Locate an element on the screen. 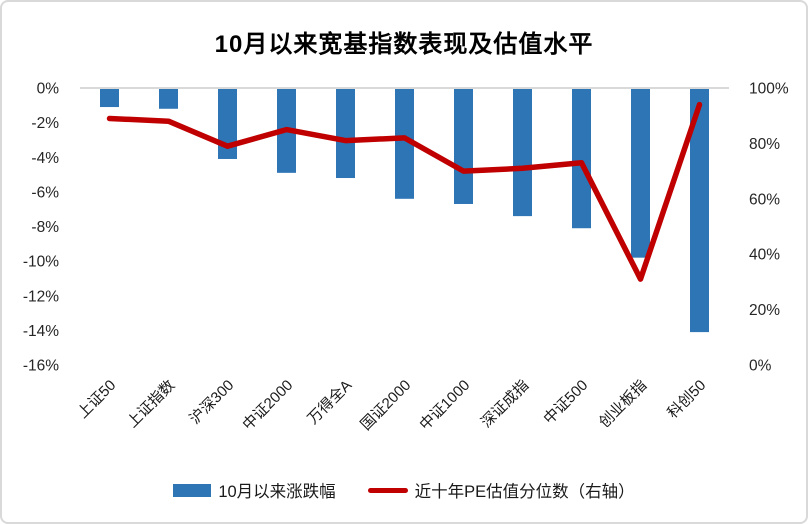  legend-item-line-series: 近十年PE估值分位数（右轴） is located at coordinates (501, 490).